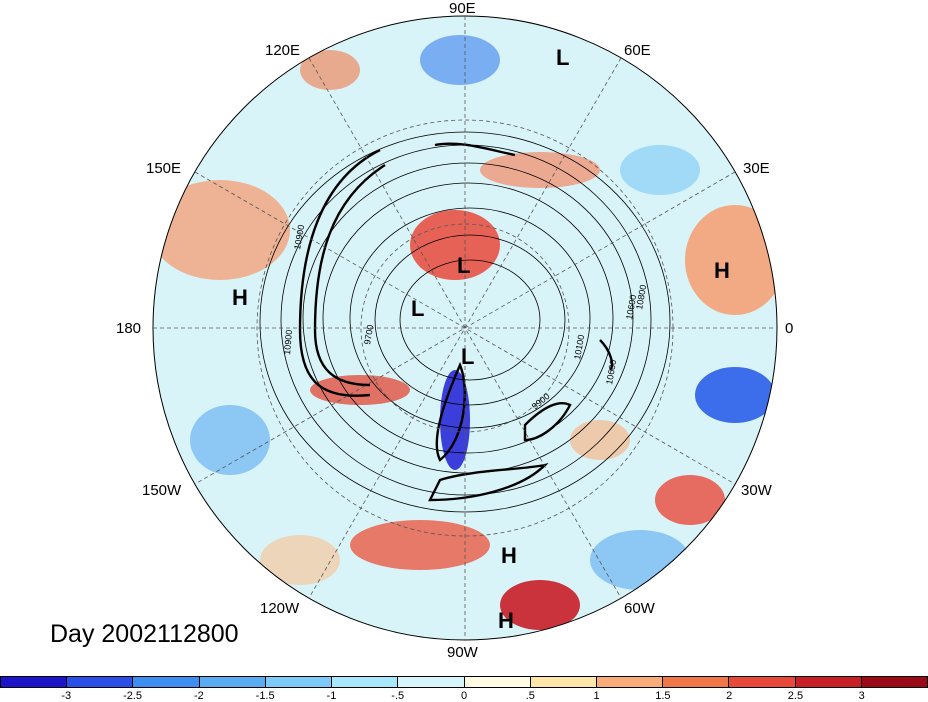 This screenshot has width=928, height=702. Describe the element at coordinates (66, 696) in the screenshot. I see `colorbar-tick-label: -3` at that location.